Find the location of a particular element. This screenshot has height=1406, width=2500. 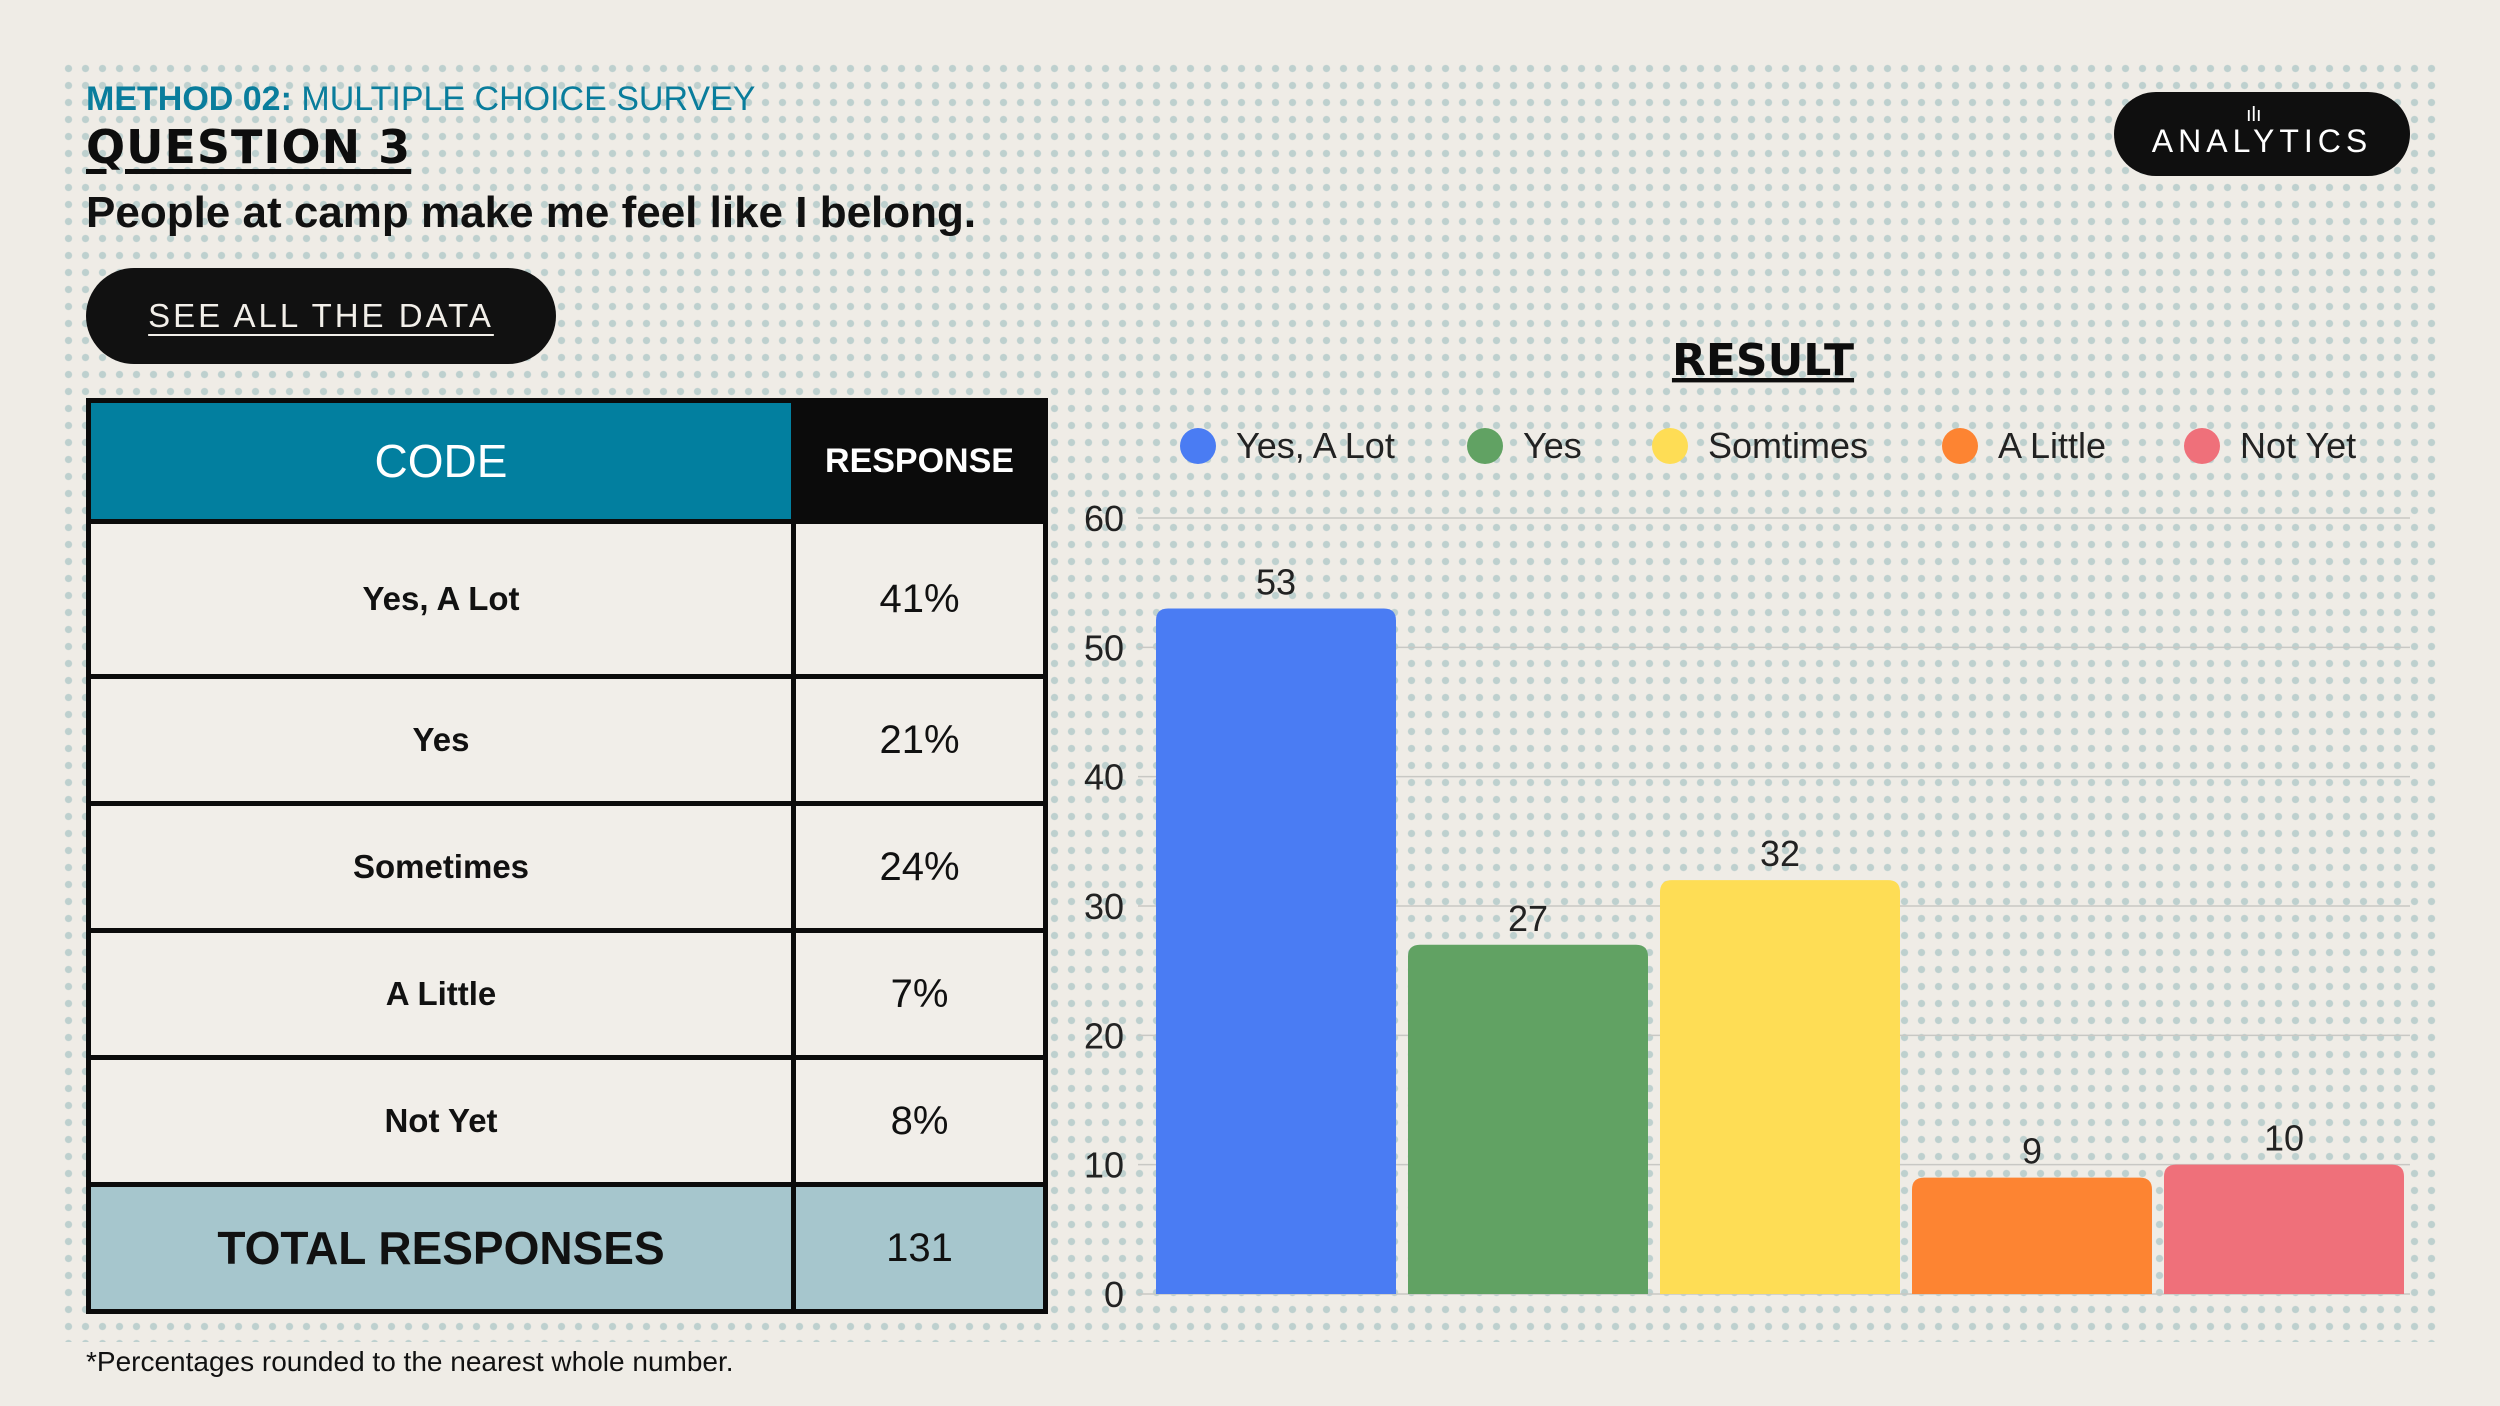

y-tick-label: 20 is located at coordinates (1104, 1035).